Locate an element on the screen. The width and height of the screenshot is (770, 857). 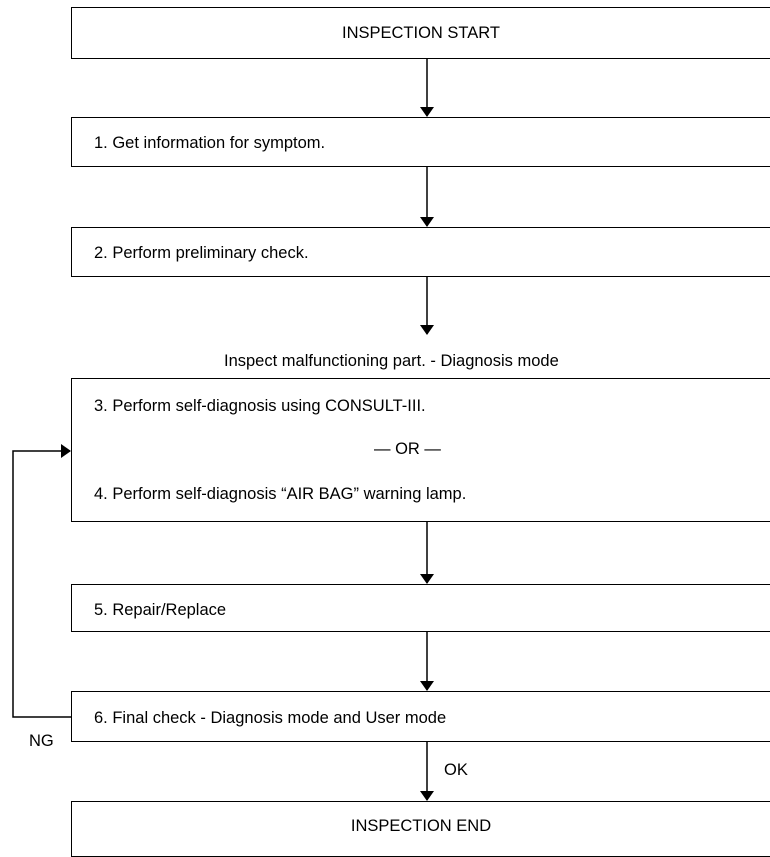
step-5-text: 5. Repair/Replace is located at coordinates (160, 610).